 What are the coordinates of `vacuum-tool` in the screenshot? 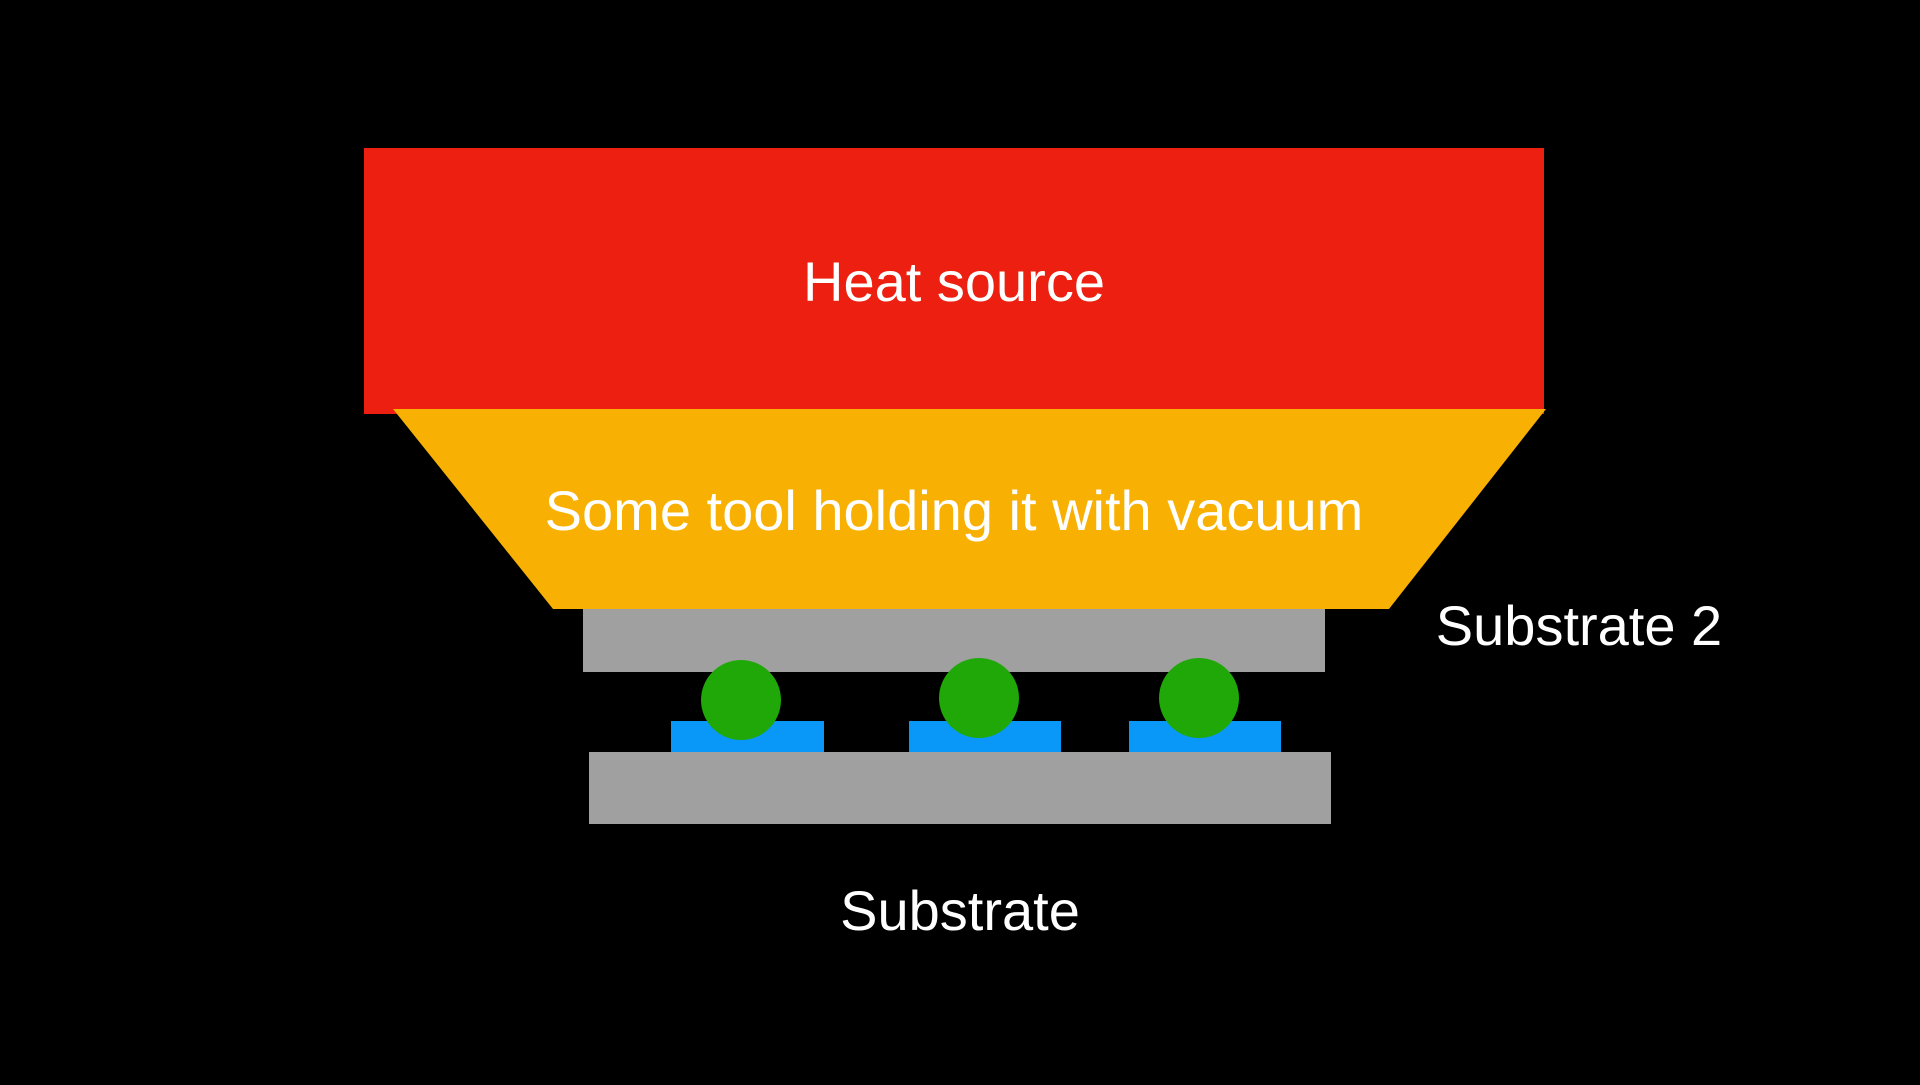 It's located at (969, 509).